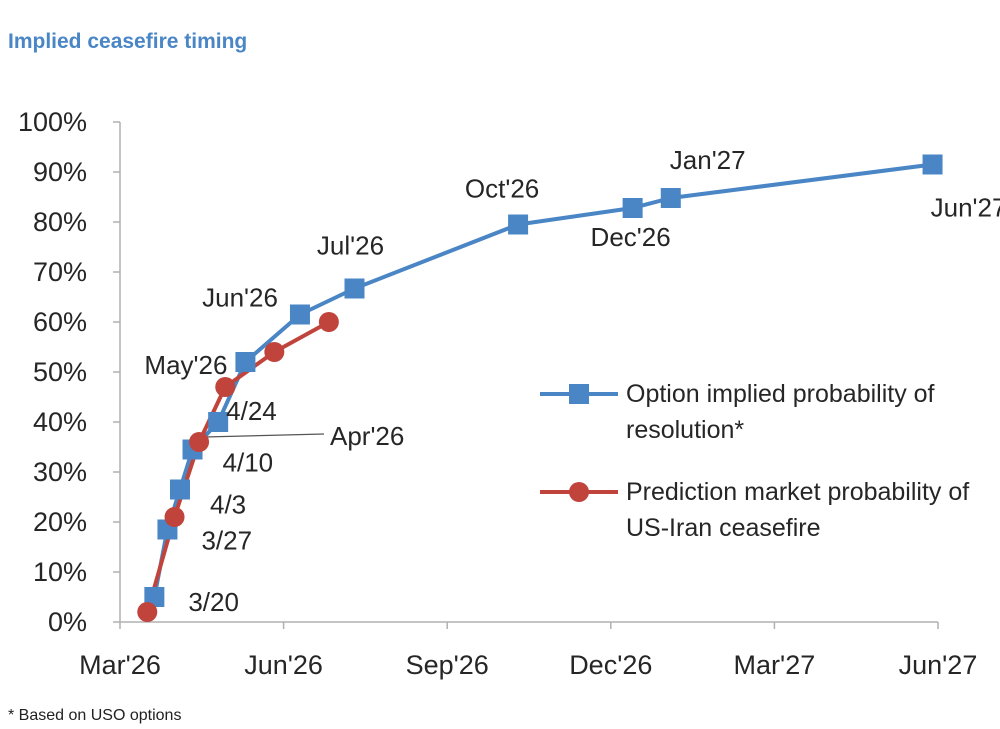 This screenshot has width=1000, height=729. I want to click on footnote: * Based on USO options, so click(95, 715).